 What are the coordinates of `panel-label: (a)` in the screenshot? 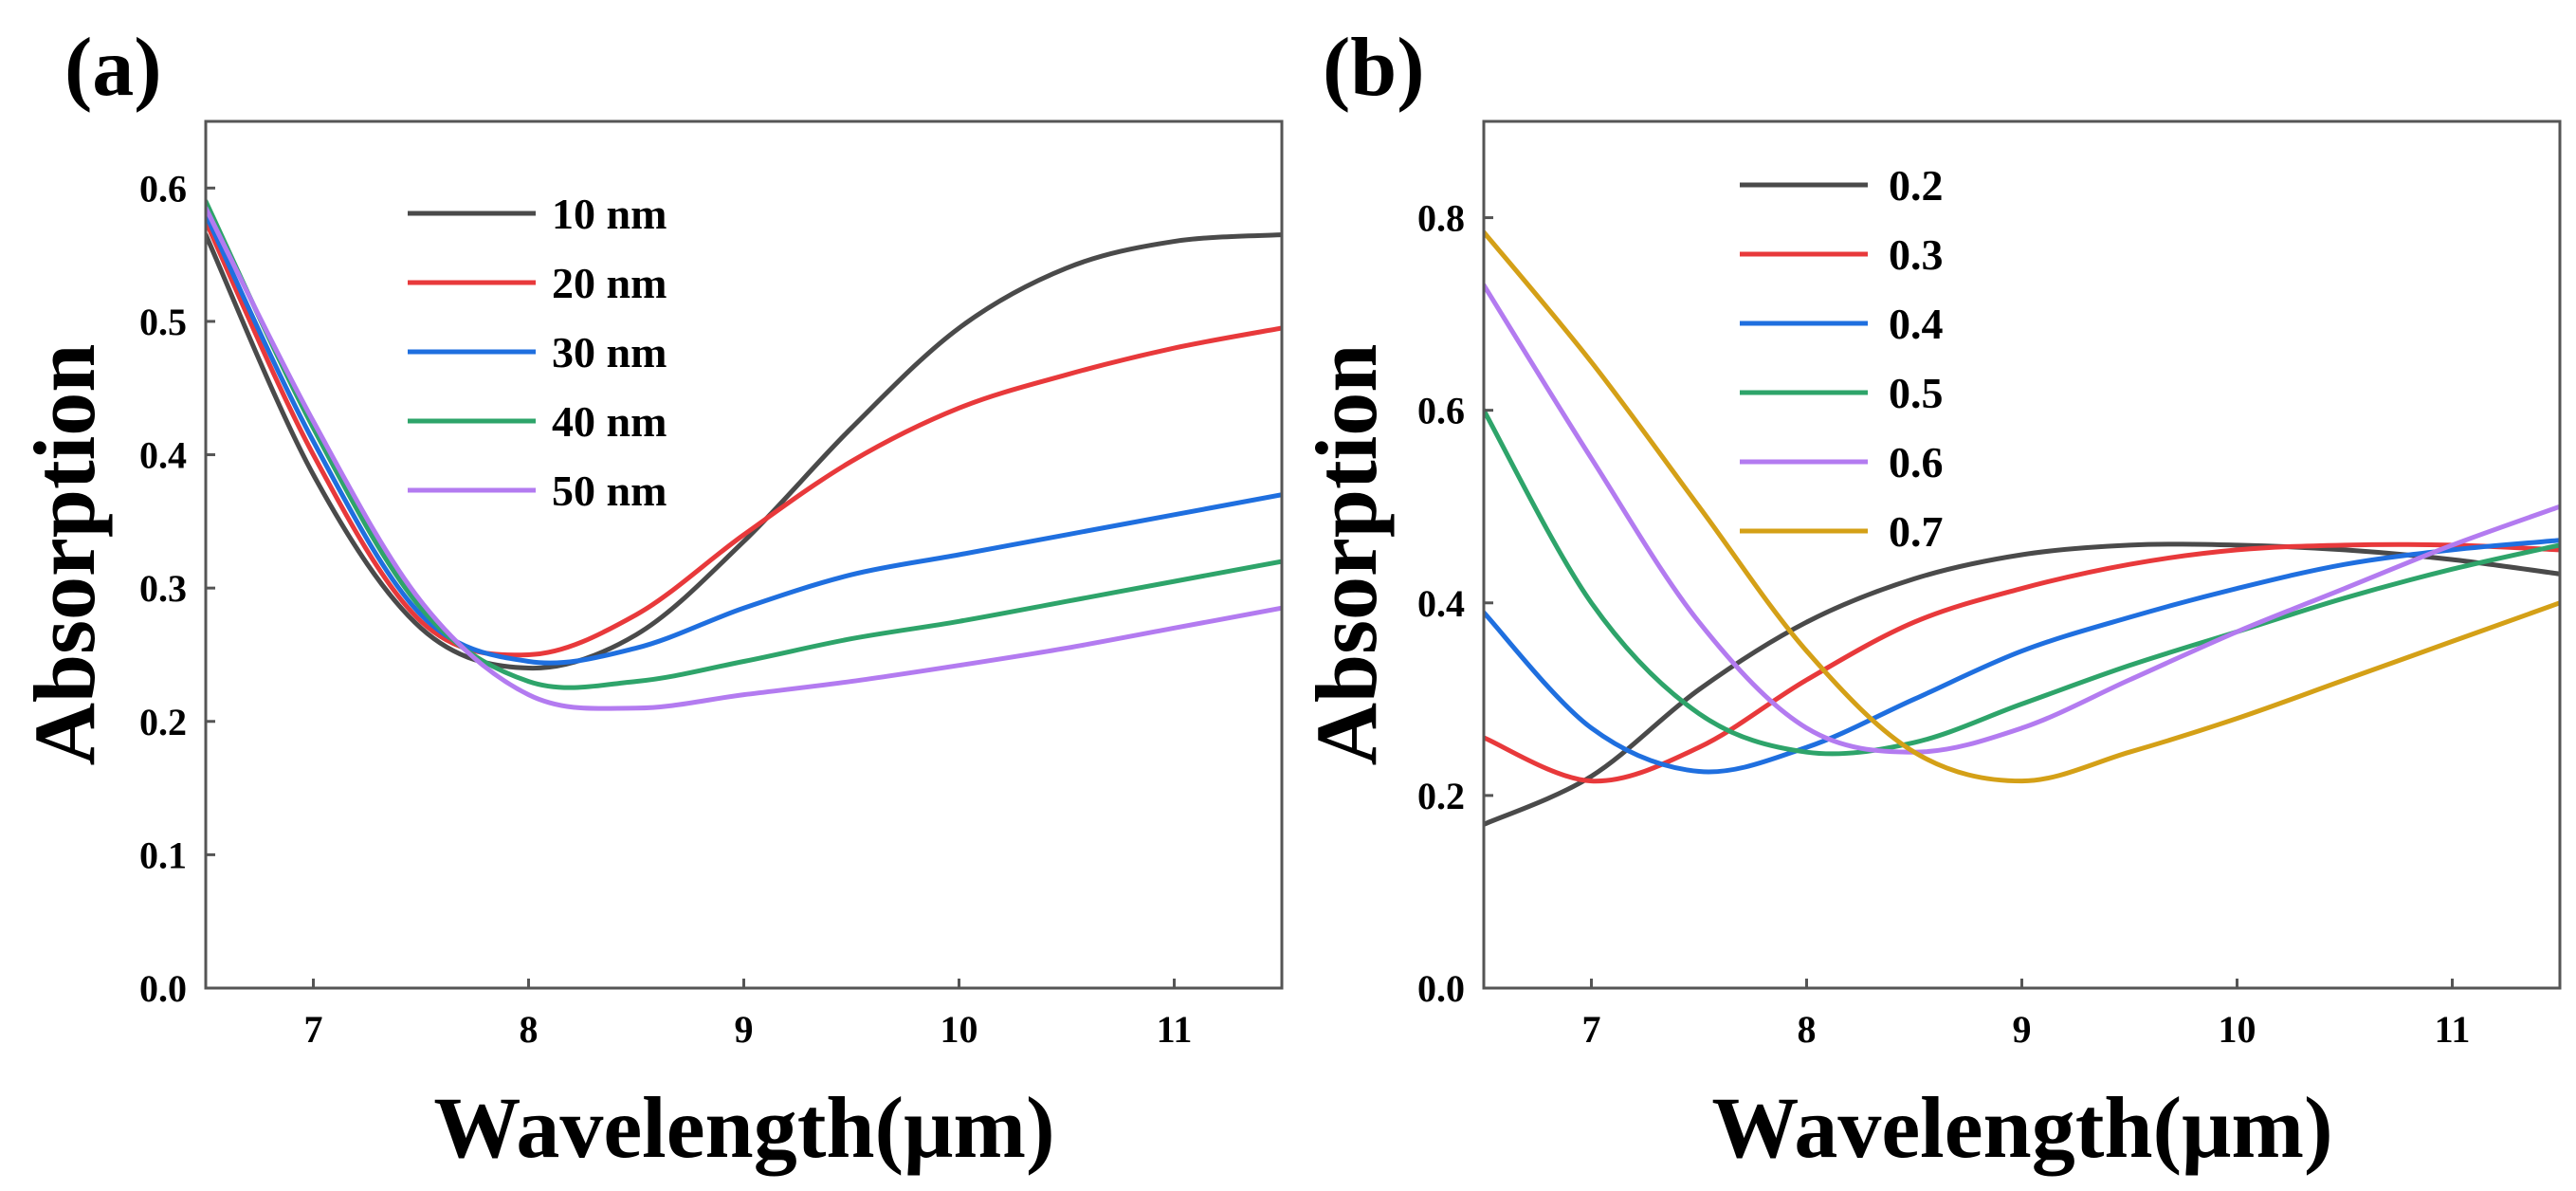 It's located at (113, 68).